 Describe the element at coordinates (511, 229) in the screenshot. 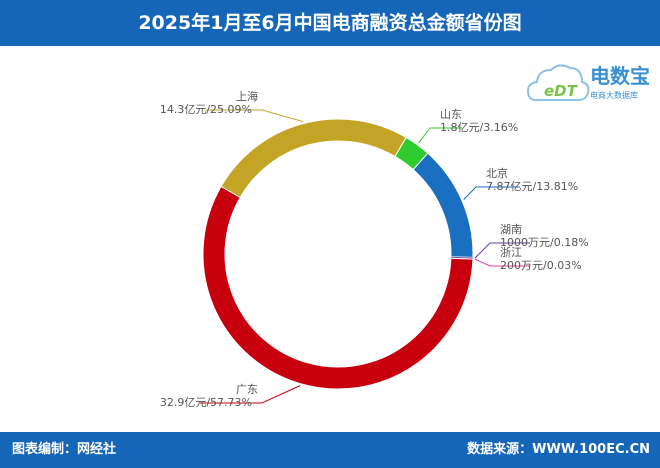

I see `slice-name-湖南: 湖南` at that location.